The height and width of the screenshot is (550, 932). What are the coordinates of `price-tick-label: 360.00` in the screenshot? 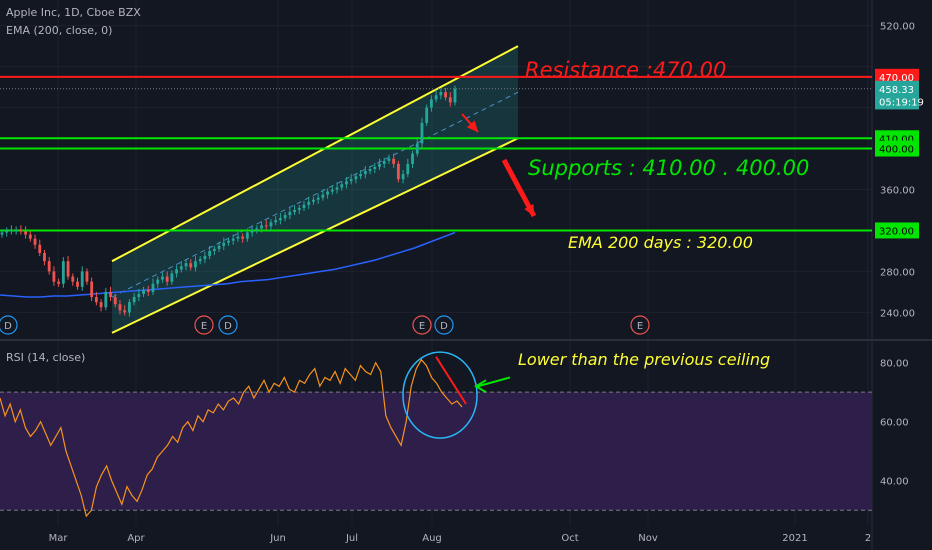 It's located at (897, 190).